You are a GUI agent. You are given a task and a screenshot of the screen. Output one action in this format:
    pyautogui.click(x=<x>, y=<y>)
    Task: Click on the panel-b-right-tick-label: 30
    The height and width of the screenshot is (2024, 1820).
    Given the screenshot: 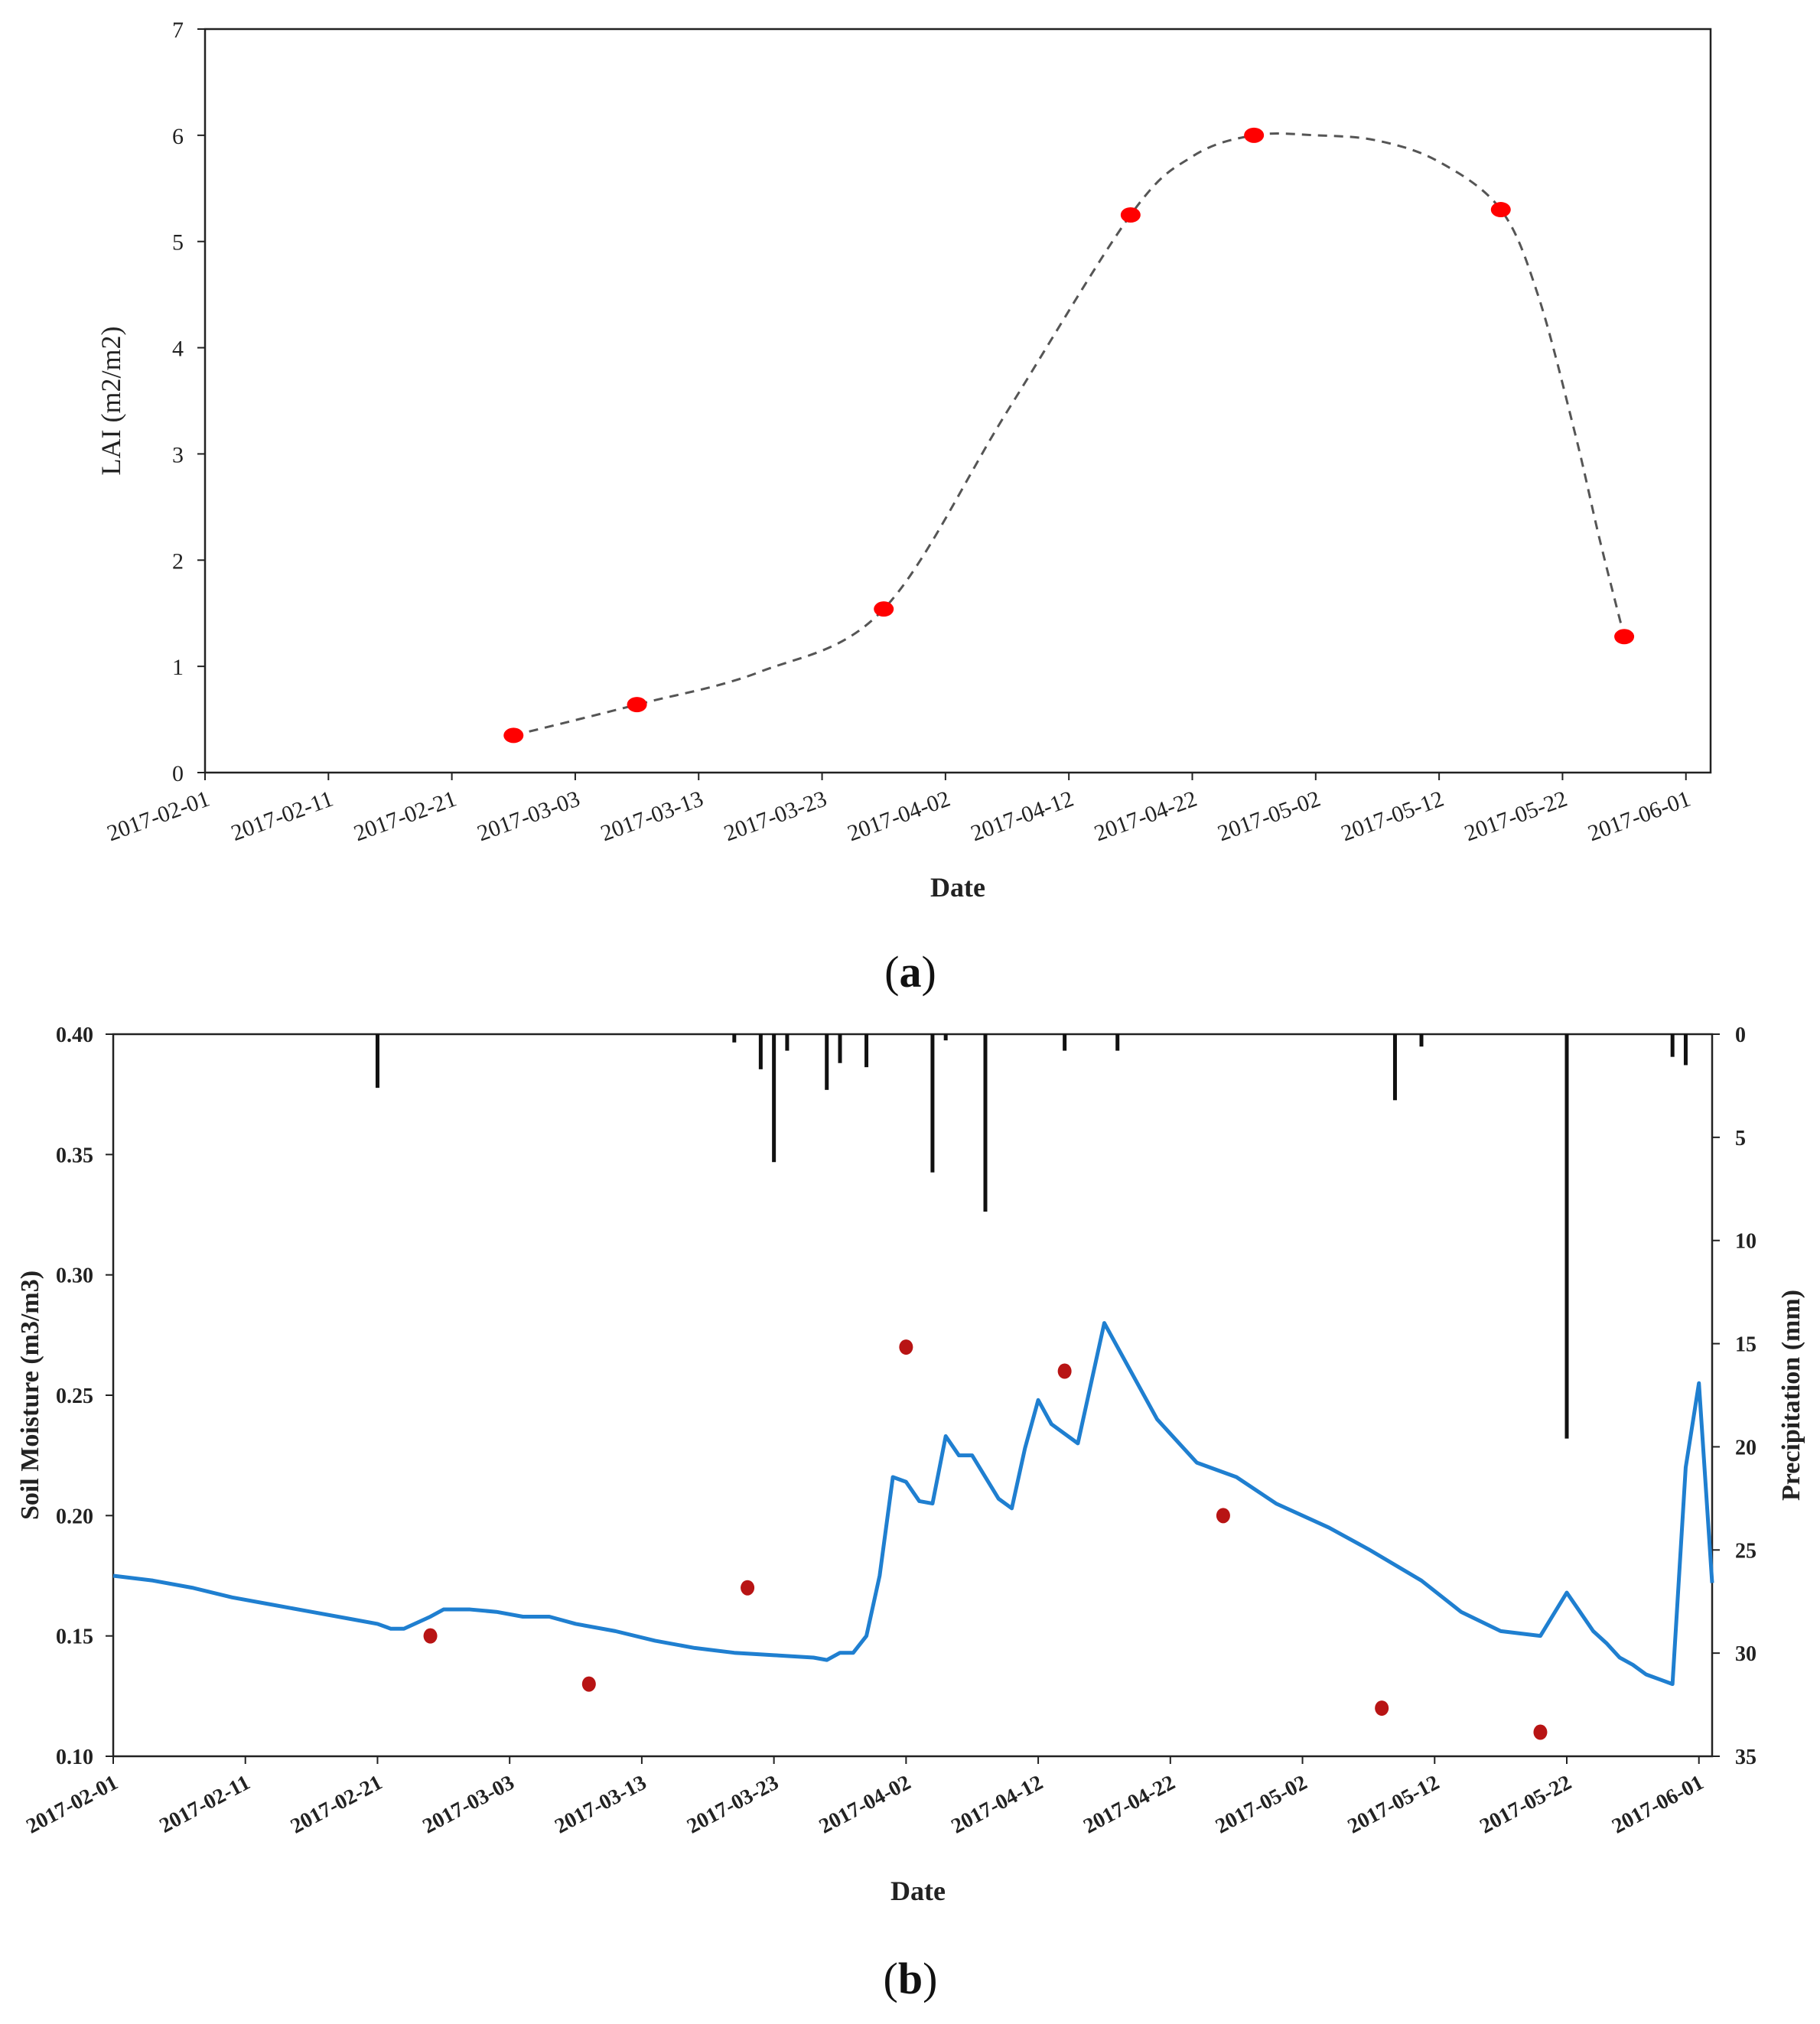 What is the action you would take?
    pyautogui.click(x=1746, y=1654)
    